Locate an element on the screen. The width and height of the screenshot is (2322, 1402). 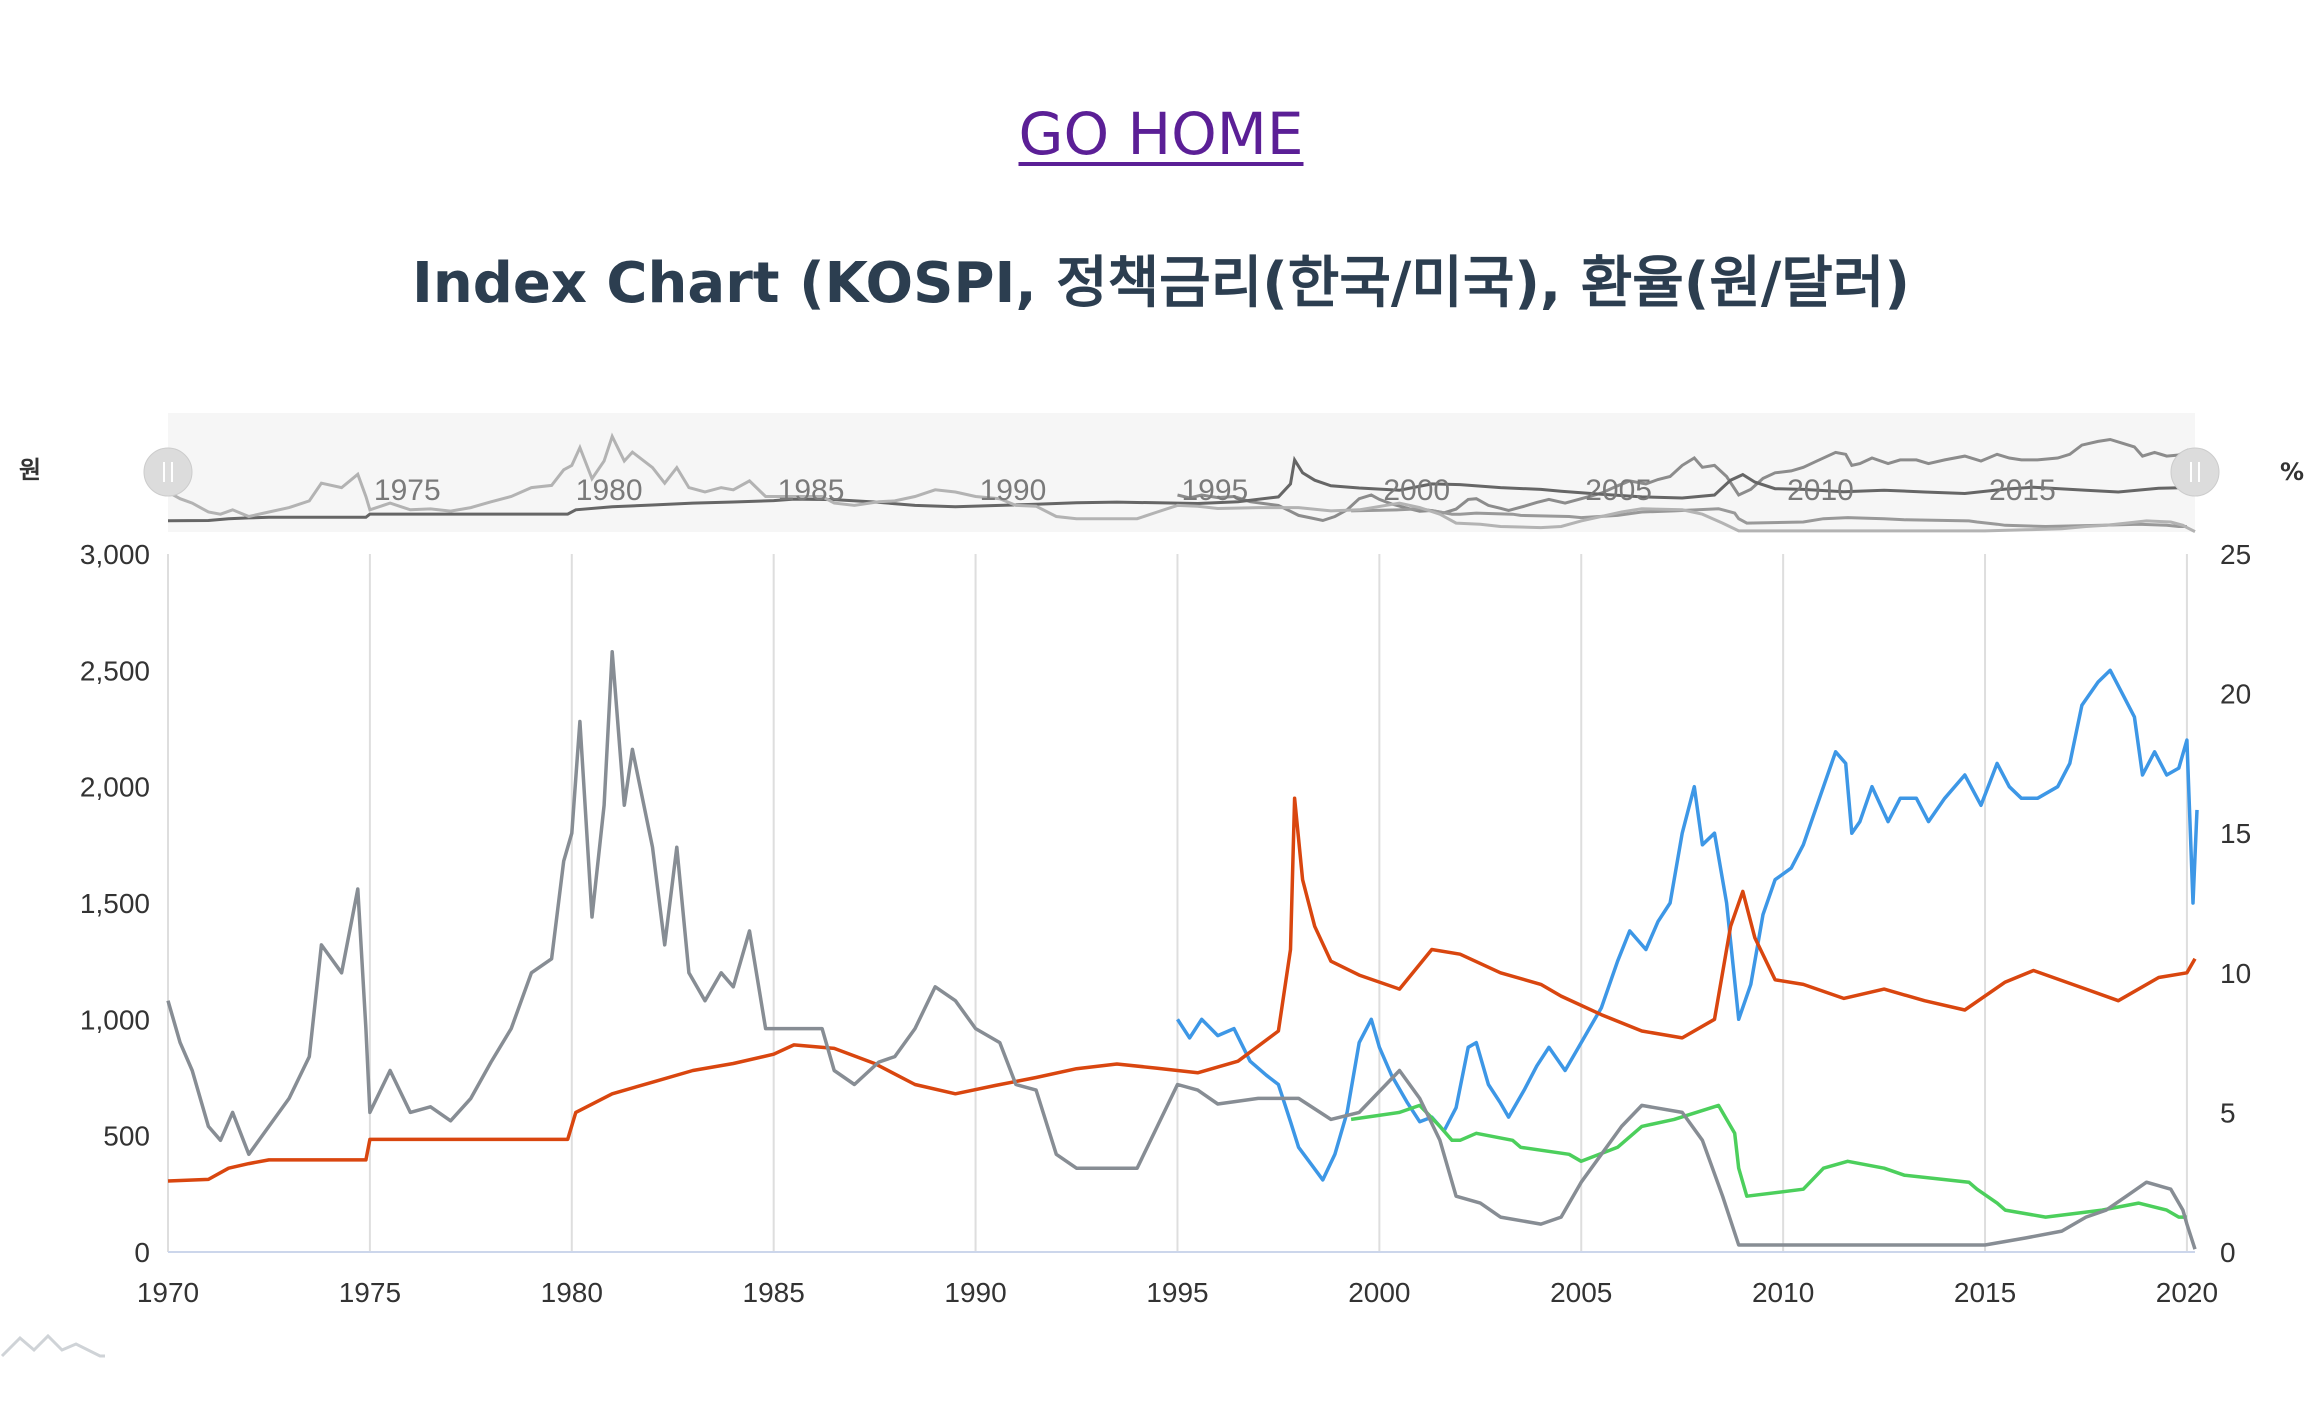
range-navigator: 1975 1980 1985 1990 1995 2000 2005 2010 2015 is located at coordinates (1181, 473).